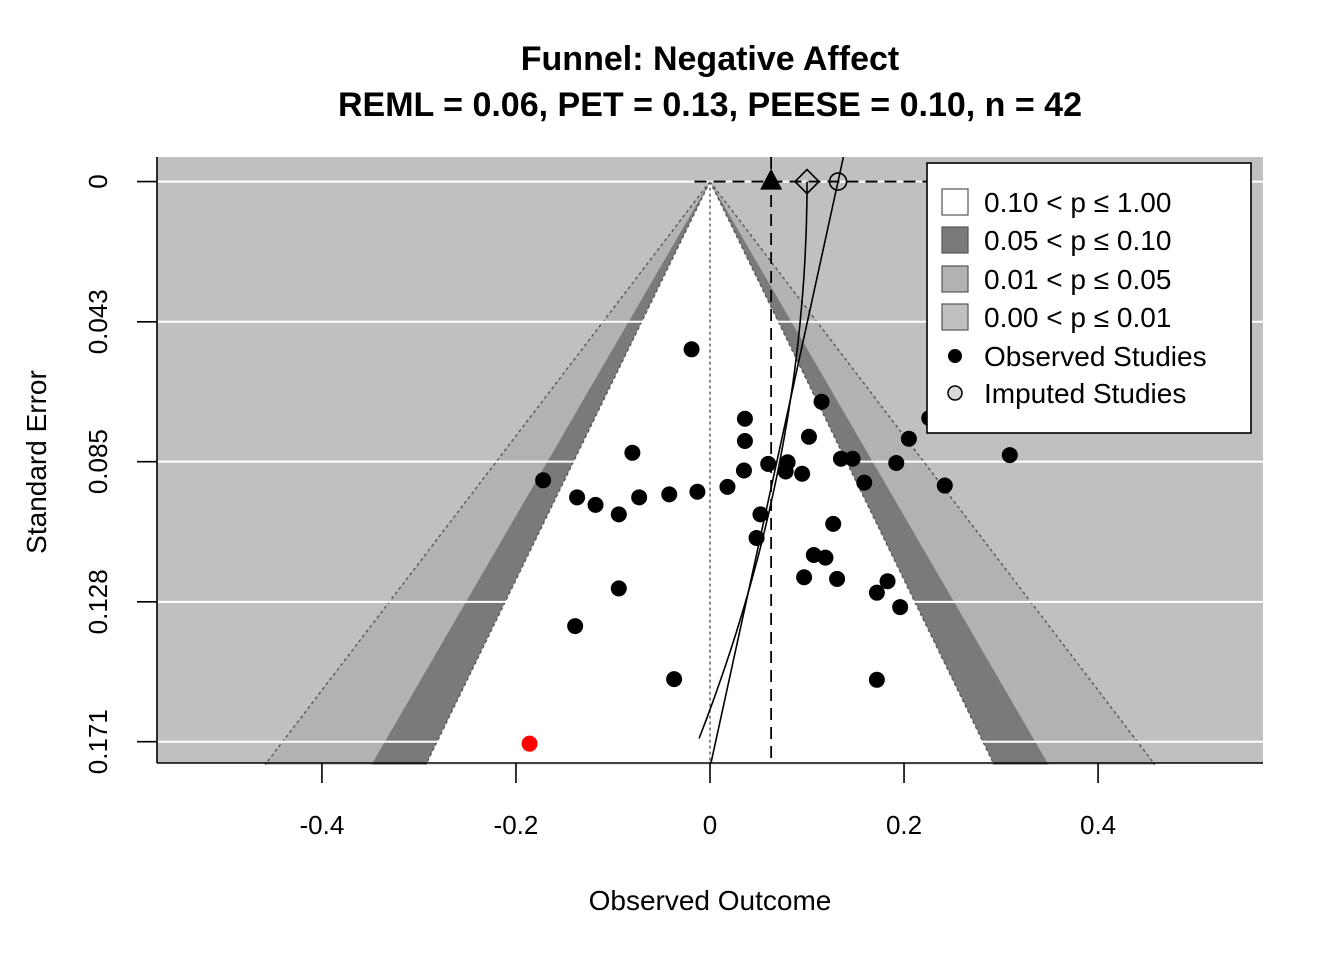 Image resolution: width=1344 pixels, height=960 pixels. I want to click on x-tick-label-2: 0, so click(710, 825).